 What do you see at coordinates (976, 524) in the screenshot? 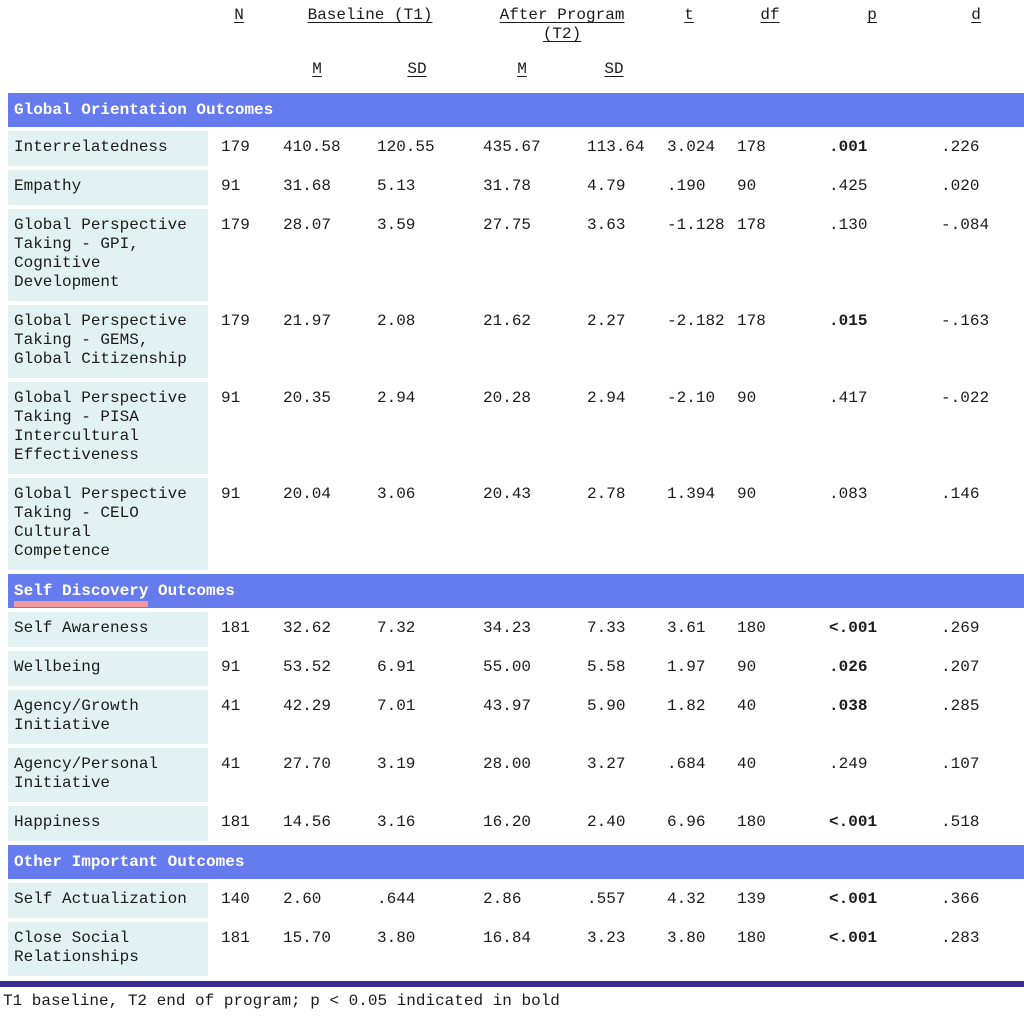
I see `d-value: .146` at bounding box center [976, 524].